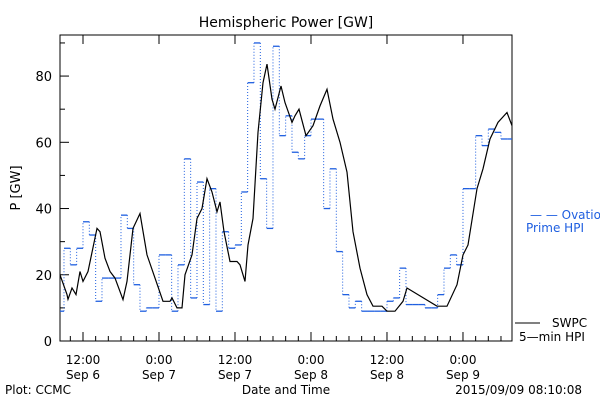 This screenshot has height=404, width=600. I want to click on legend-swpc-label-2: 5—min HPI, so click(552, 337).